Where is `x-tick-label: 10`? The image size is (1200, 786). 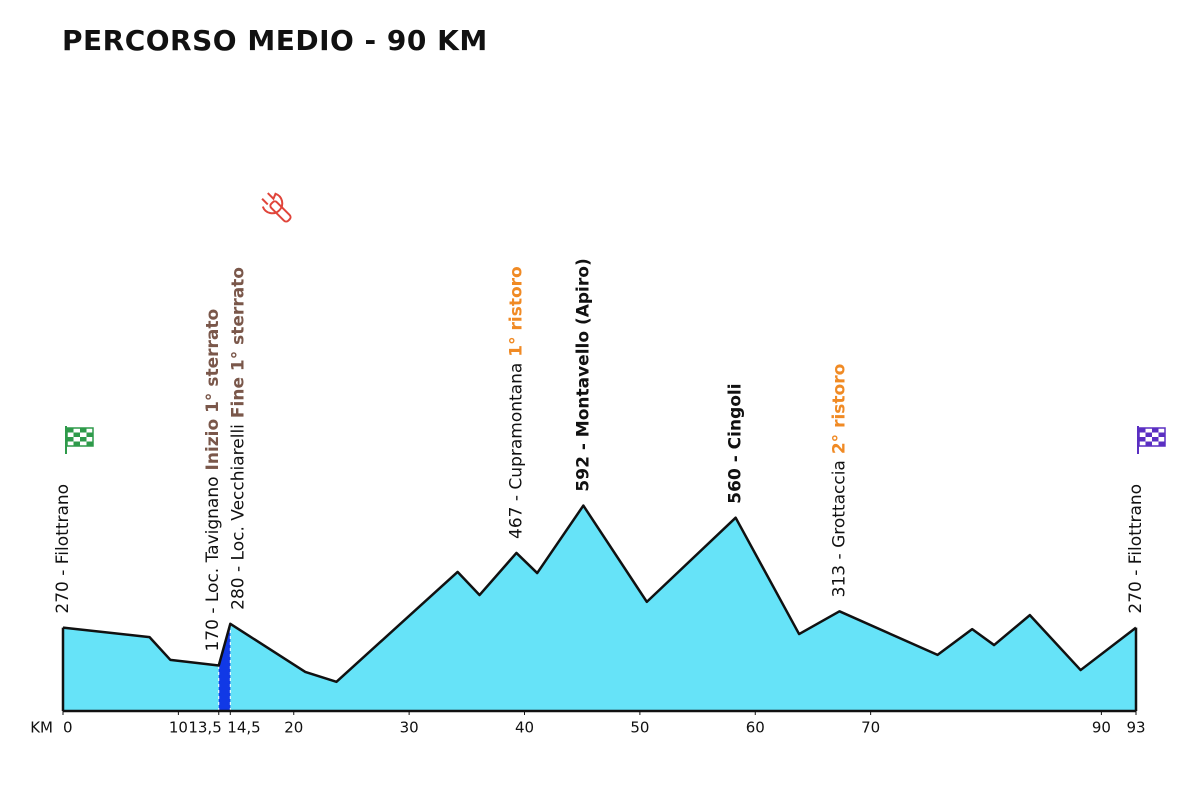
x-tick-label: 10 is located at coordinates (178, 728).